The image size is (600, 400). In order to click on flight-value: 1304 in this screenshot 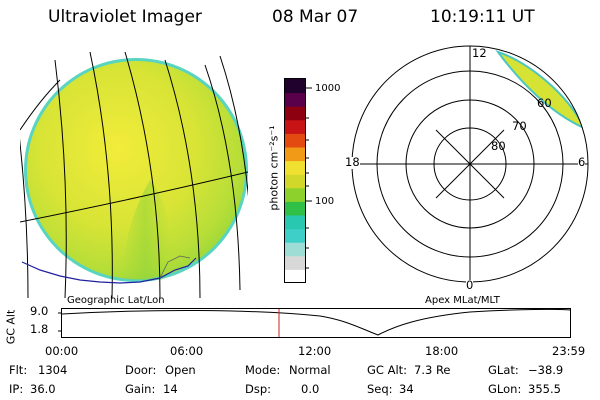, I will do `click(53, 370)`.